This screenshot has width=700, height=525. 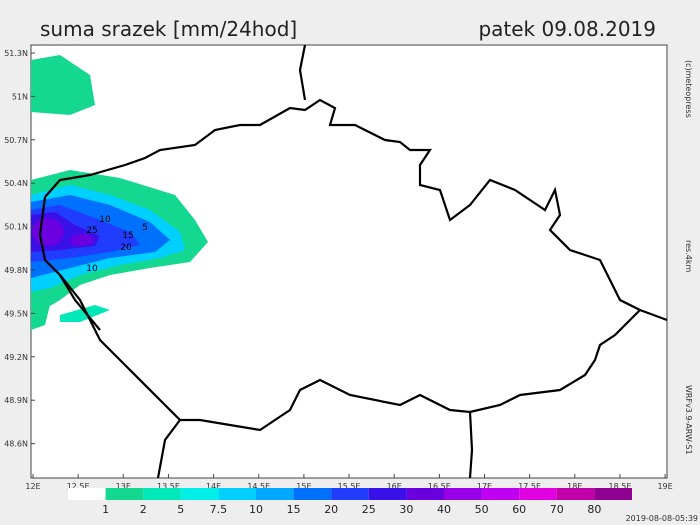 What do you see at coordinates (369, 509) in the screenshot?
I see `legend-label: 25` at bounding box center [369, 509].